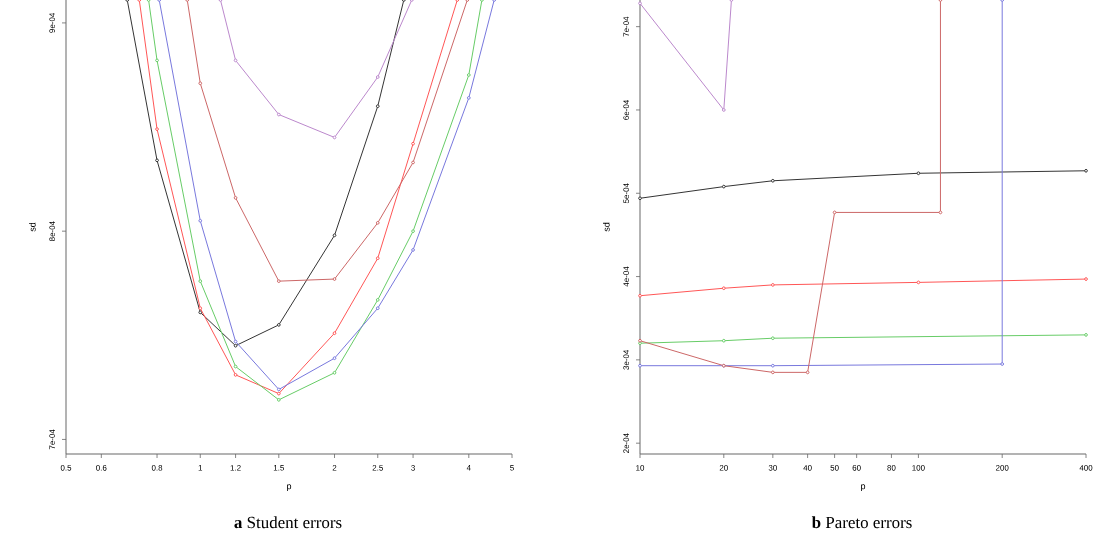 The width and height of the screenshot is (1100, 556). What do you see at coordinates (288, 522) in the screenshot?
I see `text: a Student errors` at bounding box center [288, 522].